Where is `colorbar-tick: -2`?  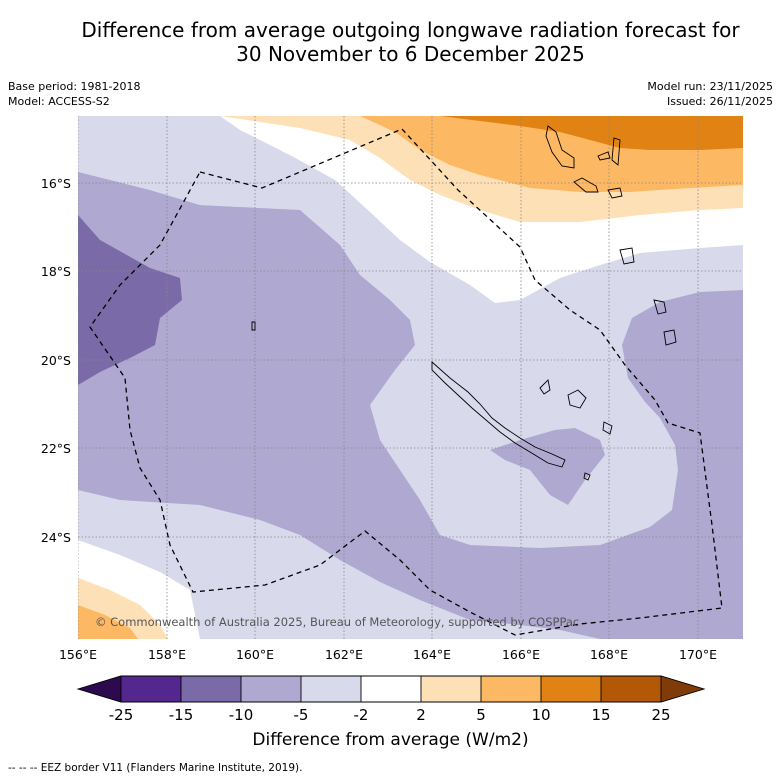 colorbar-tick: -2 is located at coordinates (361, 715).